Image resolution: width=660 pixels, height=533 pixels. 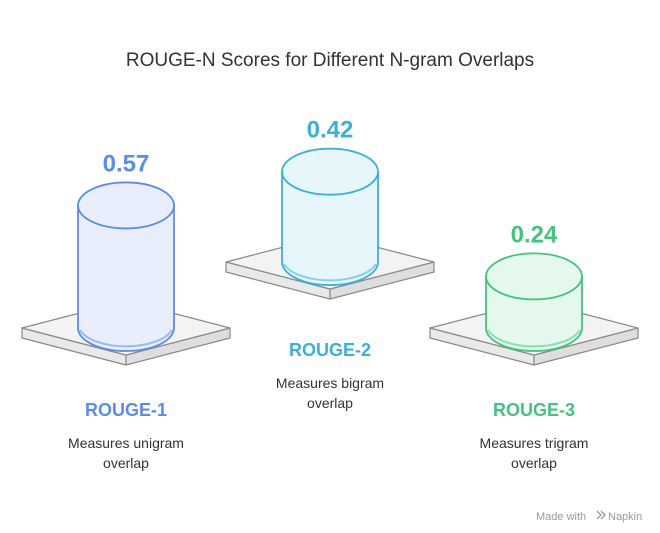 What do you see at coordinates (126, 163) in the screenshot?
I see `value-label-1: 0.57` at bounding box center [126, 163].